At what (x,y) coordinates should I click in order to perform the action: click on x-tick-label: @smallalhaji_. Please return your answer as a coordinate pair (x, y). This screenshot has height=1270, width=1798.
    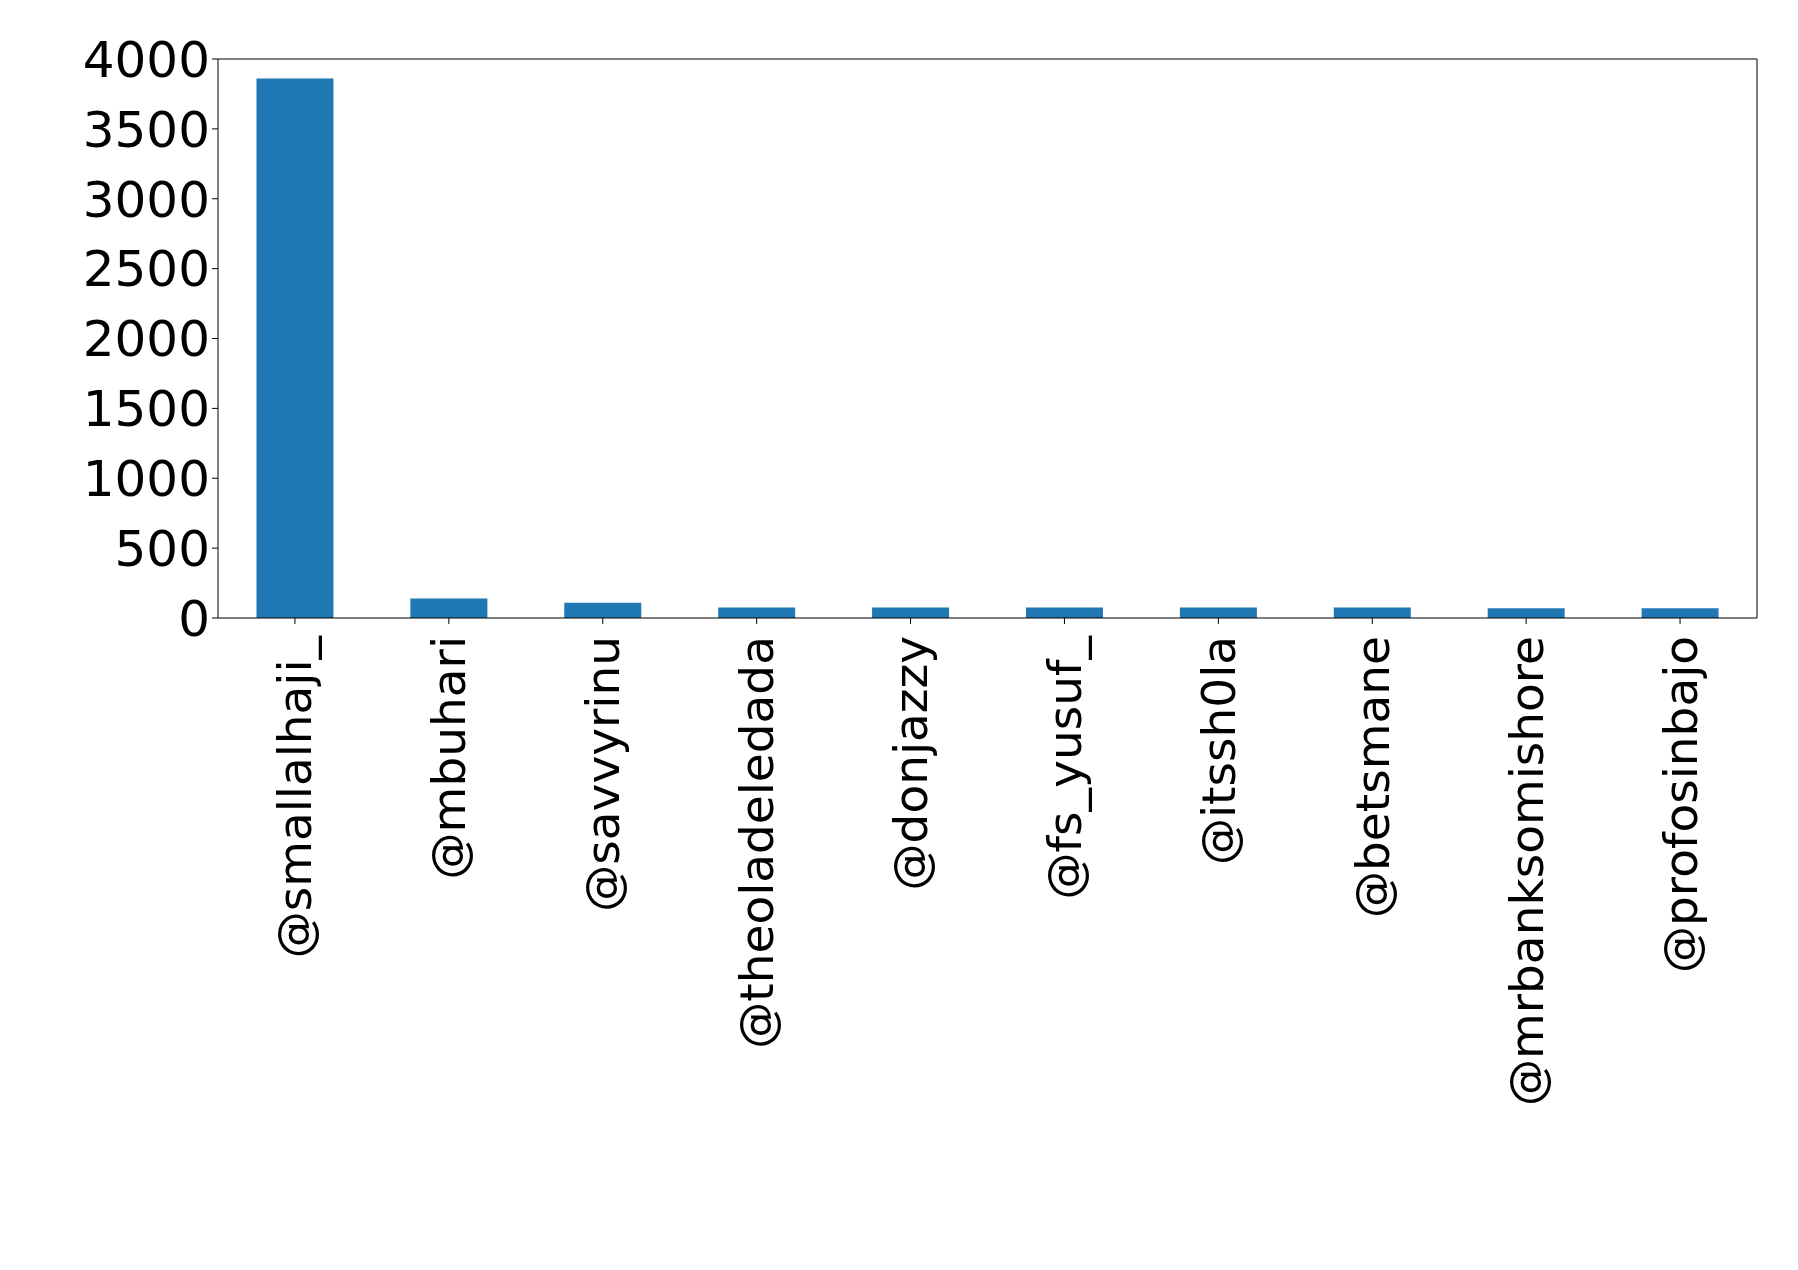
    Looking at the image, I should click on (295, 797).